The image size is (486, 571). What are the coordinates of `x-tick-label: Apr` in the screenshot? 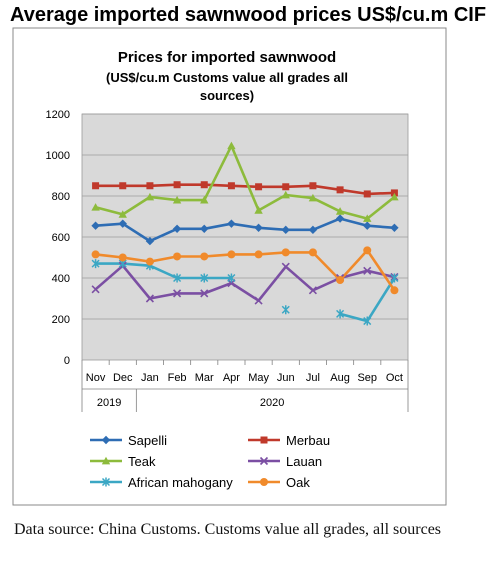 It's located at (231, 378).